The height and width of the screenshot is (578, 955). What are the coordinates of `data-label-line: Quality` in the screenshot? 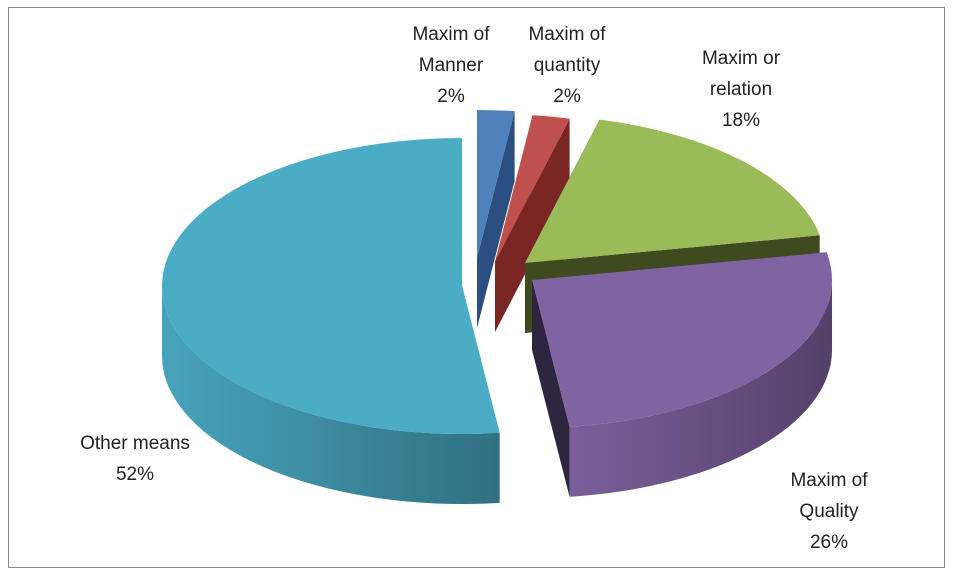 It's located at (829, 511).